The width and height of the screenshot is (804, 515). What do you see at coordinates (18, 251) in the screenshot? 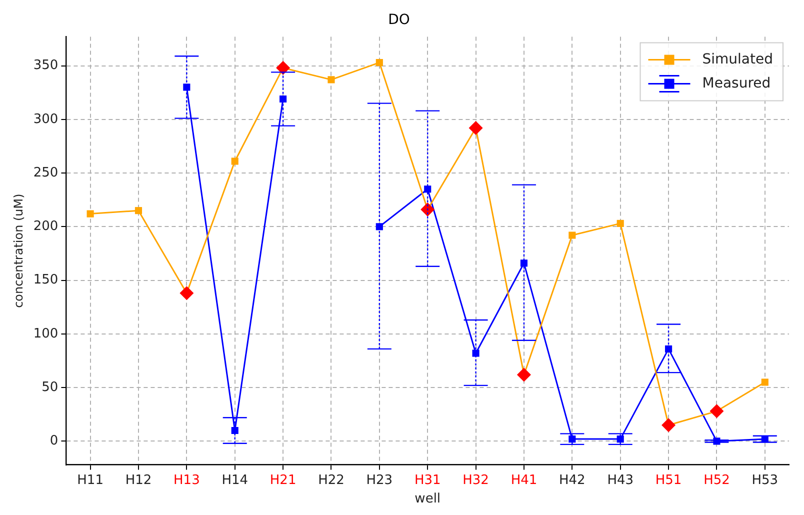
I see `y-axis-title: concentration (uM)` at bounding box center [18, 251].